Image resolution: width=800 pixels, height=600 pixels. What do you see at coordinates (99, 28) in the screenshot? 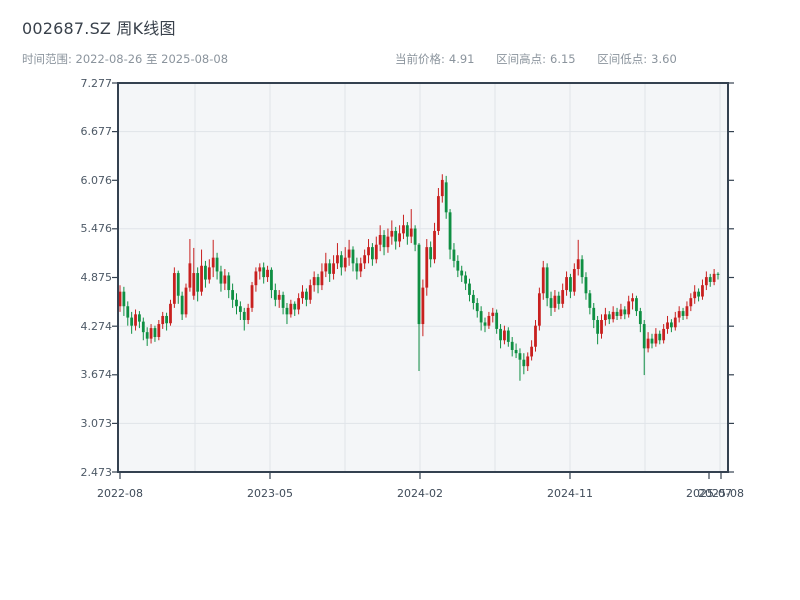
I see `page-title: 002687.SZ 周K线图` at bounding box center [99, 28].